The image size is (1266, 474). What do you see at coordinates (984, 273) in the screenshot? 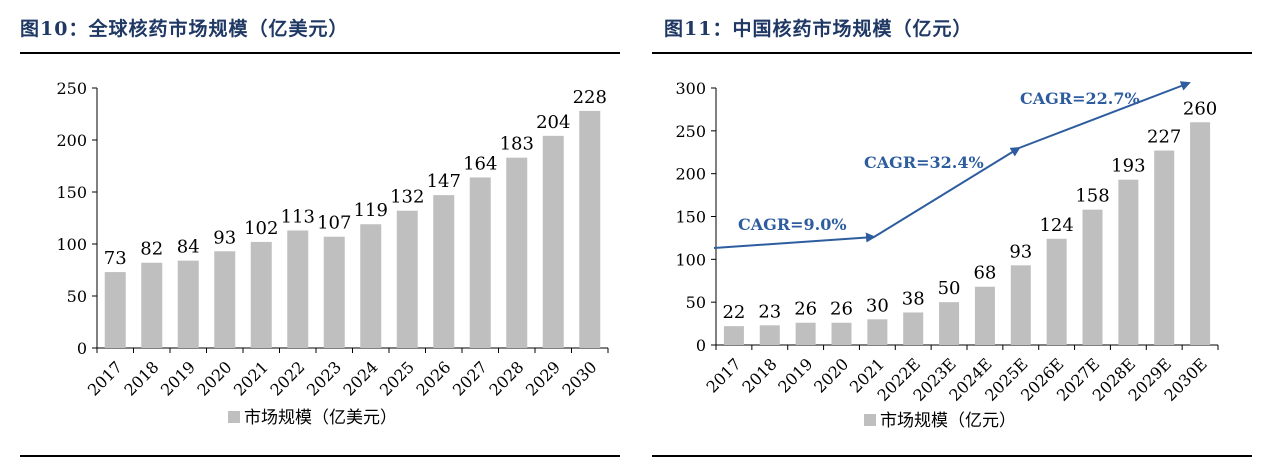
I see `data-label: 68` at bounding box center [984, 273].